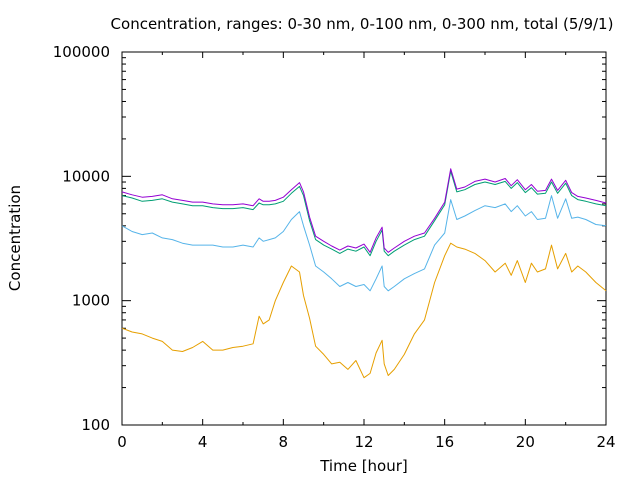 This screenshot has width=640, height=480. I want to click on x-tick-label: 20, so click(525, 442).